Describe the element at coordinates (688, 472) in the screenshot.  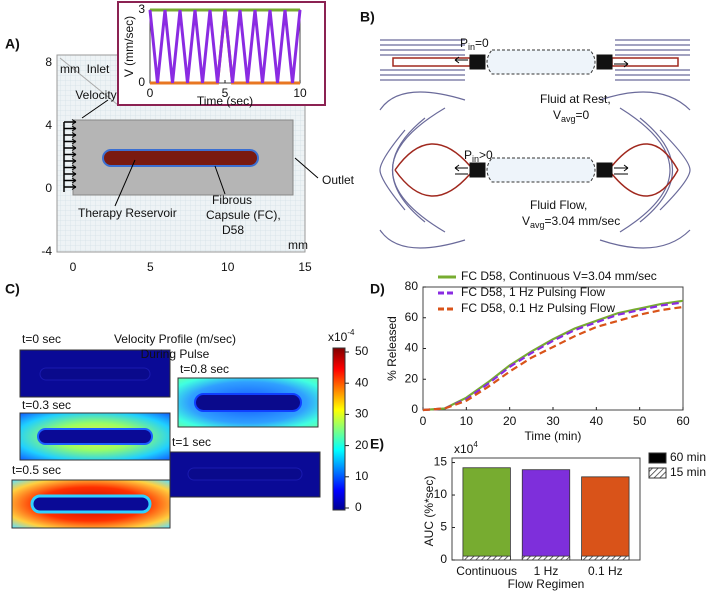
I see `legend-label: 15 min` at that location.